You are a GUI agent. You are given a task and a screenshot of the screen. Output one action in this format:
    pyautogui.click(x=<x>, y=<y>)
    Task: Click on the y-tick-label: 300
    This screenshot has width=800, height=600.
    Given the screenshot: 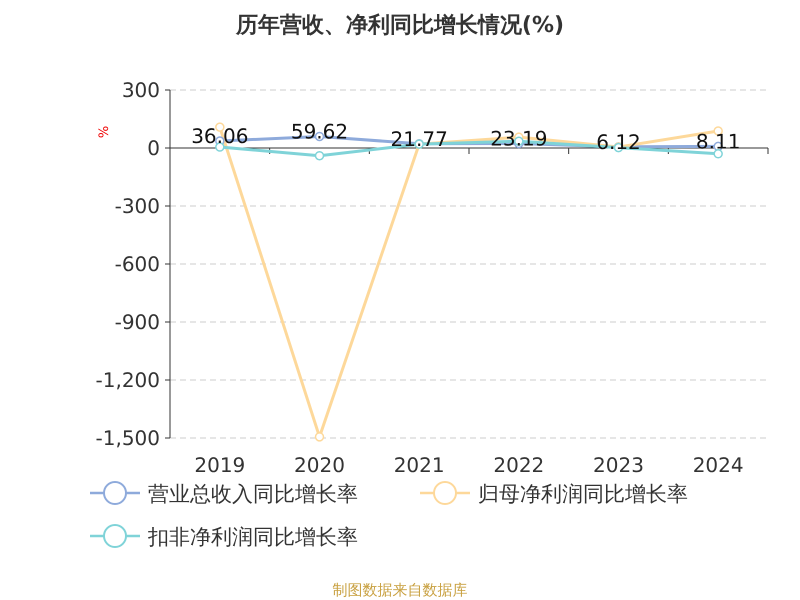 What is the action you would take?
    pyautogui.click(x=141, y=90)
    